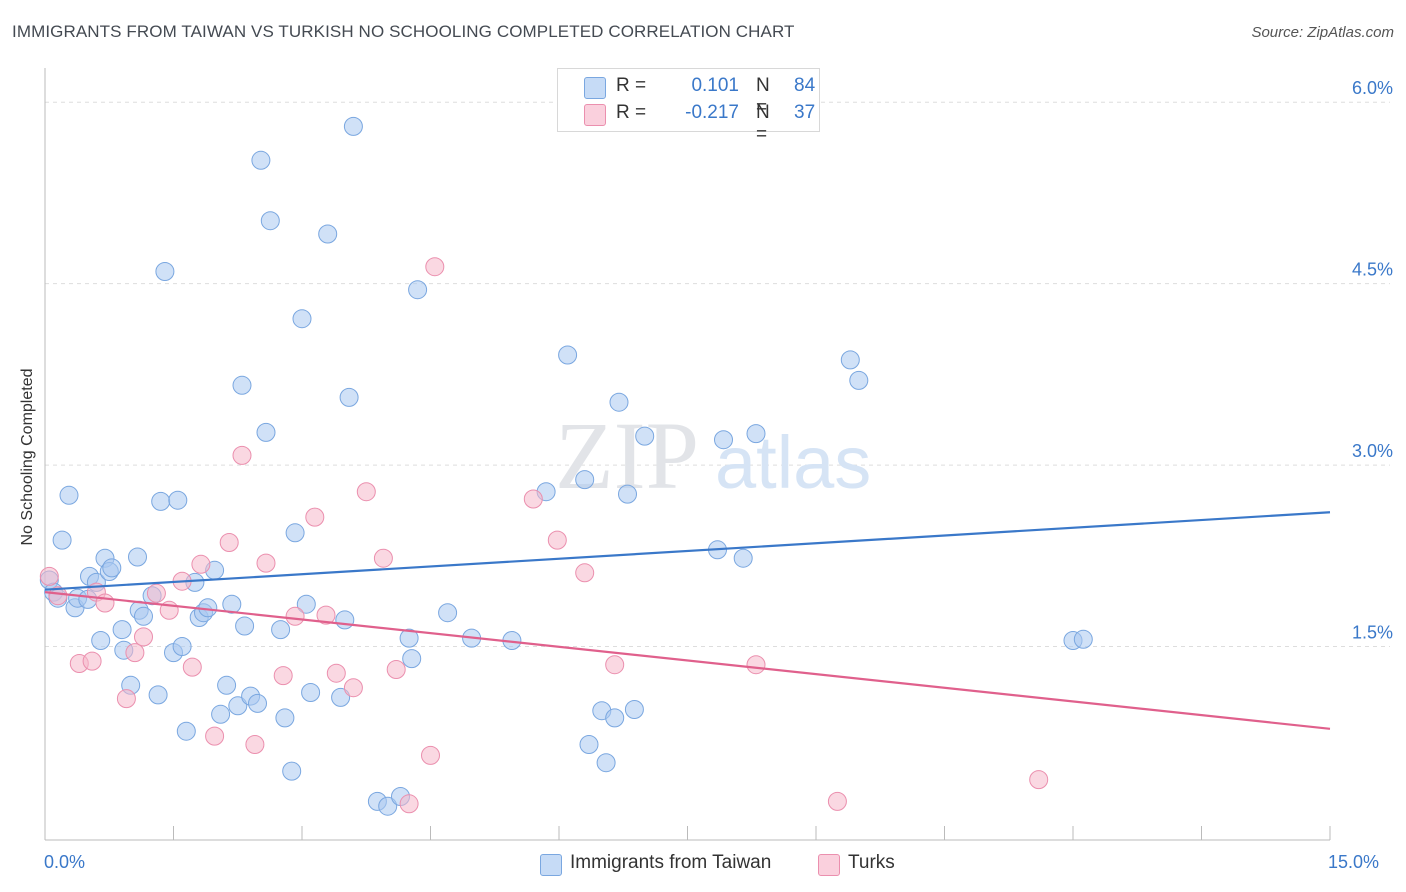  Describe the element at coordinates (715, 85) in the screenshot. I see `legend-r-value: 0.101` at that location.